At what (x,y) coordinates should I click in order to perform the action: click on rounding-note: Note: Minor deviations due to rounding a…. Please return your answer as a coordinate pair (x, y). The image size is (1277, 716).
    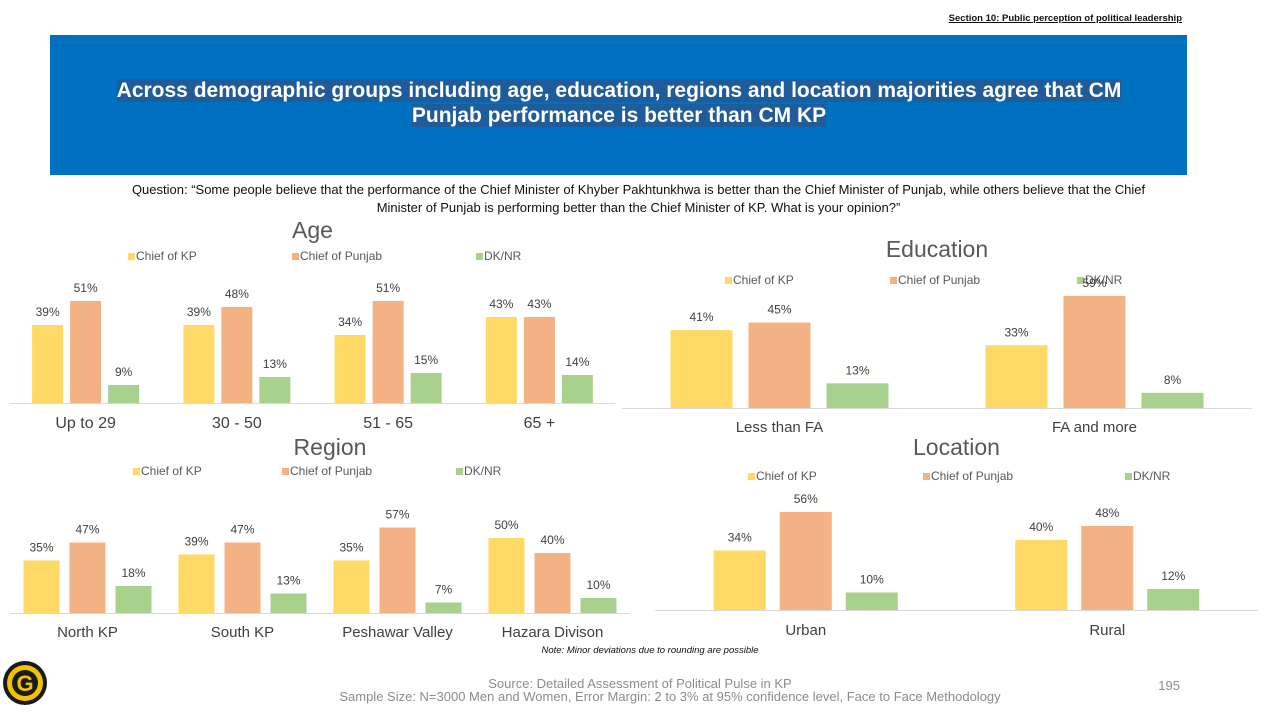
    Looking at the image, I should click on (650, 650).